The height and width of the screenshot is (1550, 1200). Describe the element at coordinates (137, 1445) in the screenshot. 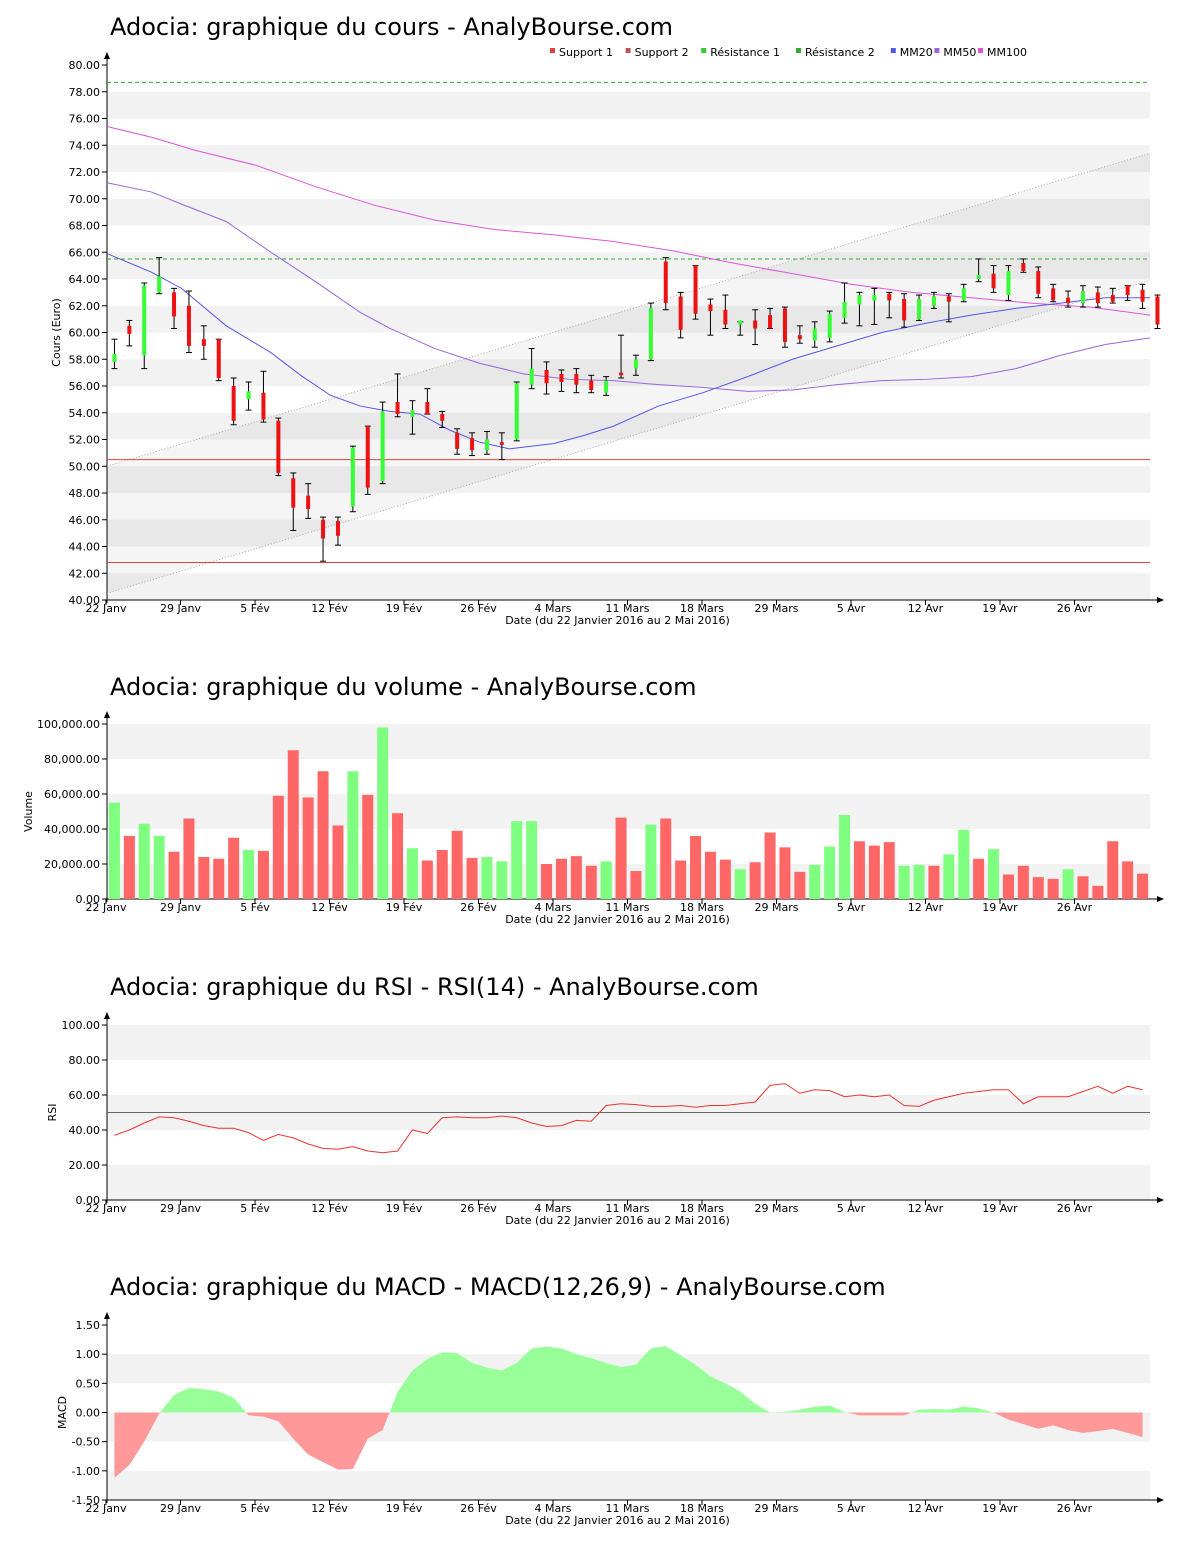

I see `macd-negative-area` at that location.